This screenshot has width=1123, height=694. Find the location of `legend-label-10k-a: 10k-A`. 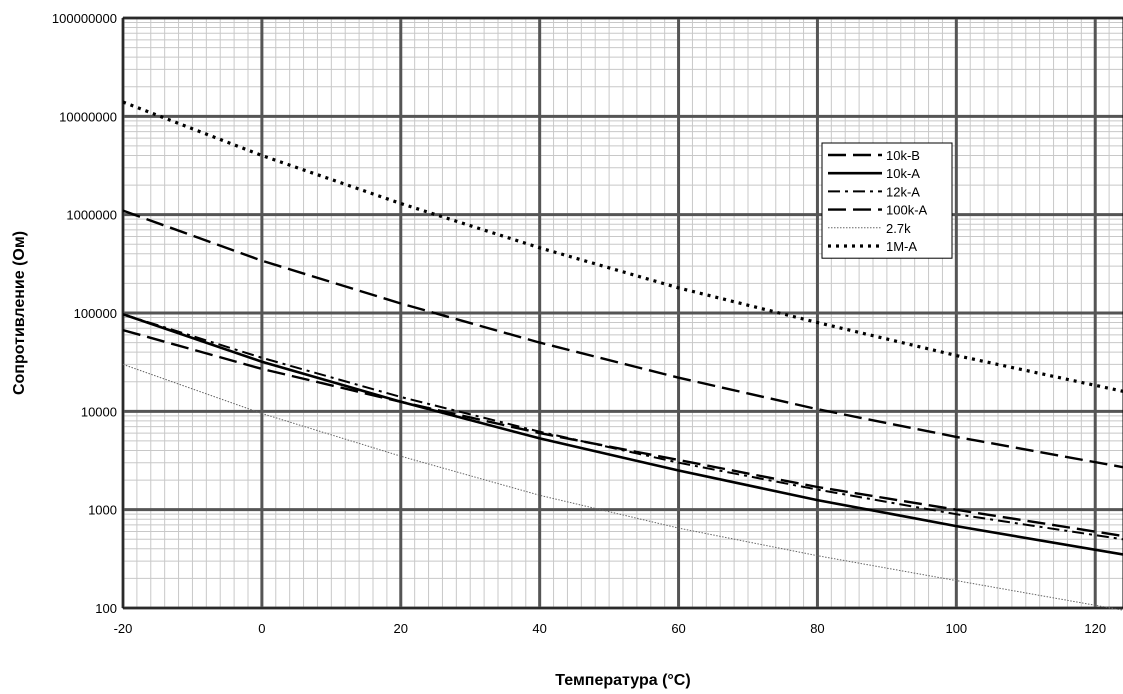

legend-label-10k-a: 10k-A is located at coordinates (903, 173).